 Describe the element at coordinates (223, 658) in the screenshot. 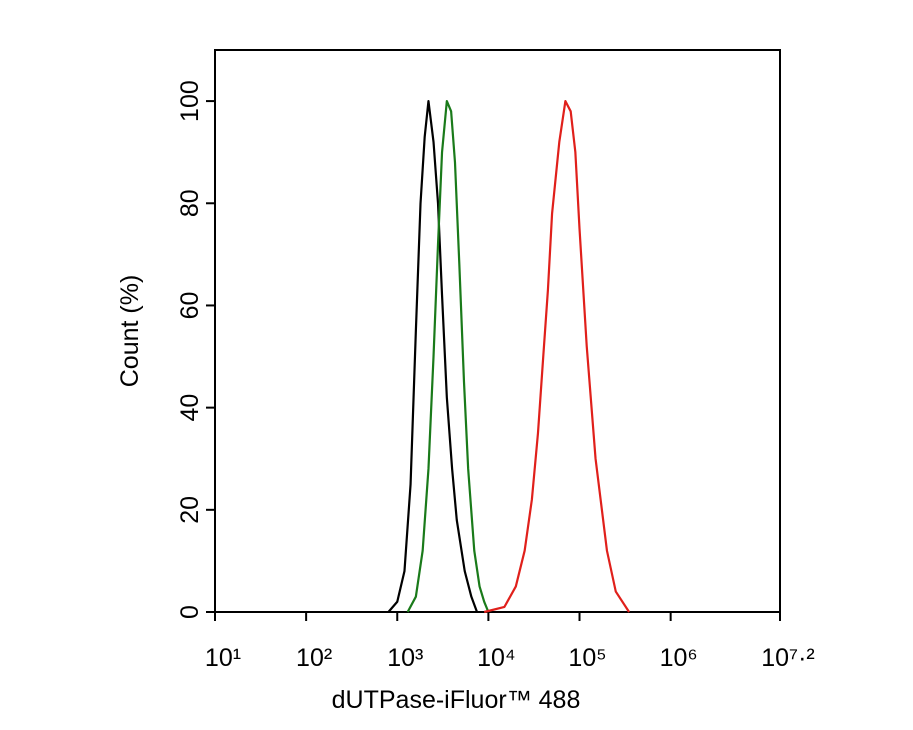

I see `x-tick-label: 10¹` at that location.